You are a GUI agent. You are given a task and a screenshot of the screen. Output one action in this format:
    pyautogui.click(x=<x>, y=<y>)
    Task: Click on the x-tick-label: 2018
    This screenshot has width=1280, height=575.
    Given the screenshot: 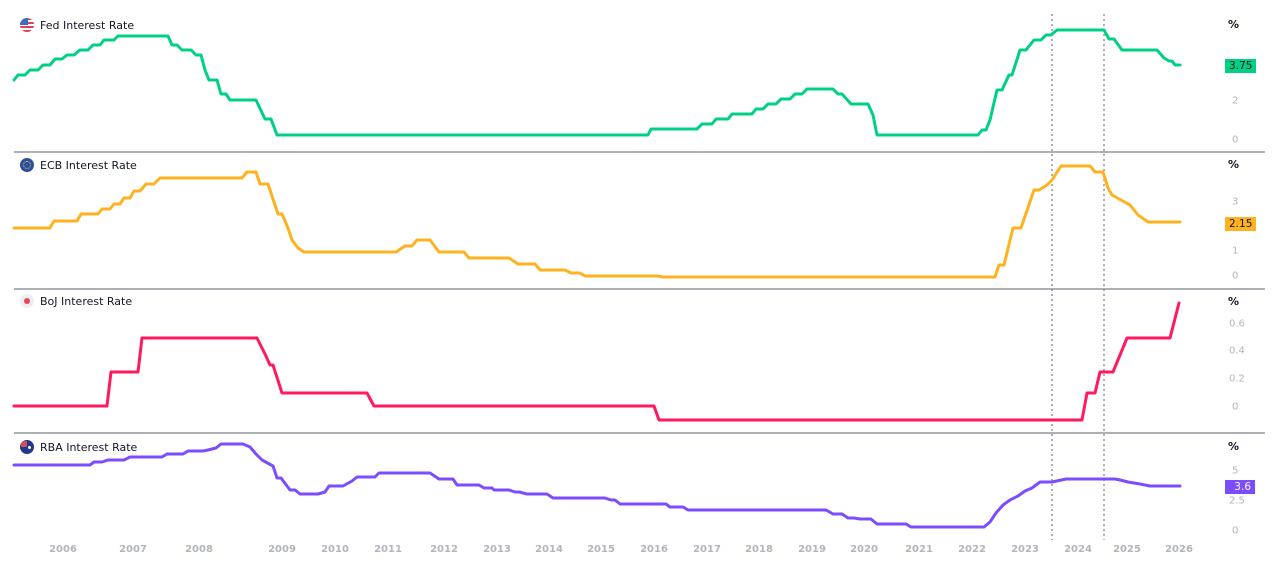 What is the action you would take?
    pyautogui.click(x=759, y=549)
    